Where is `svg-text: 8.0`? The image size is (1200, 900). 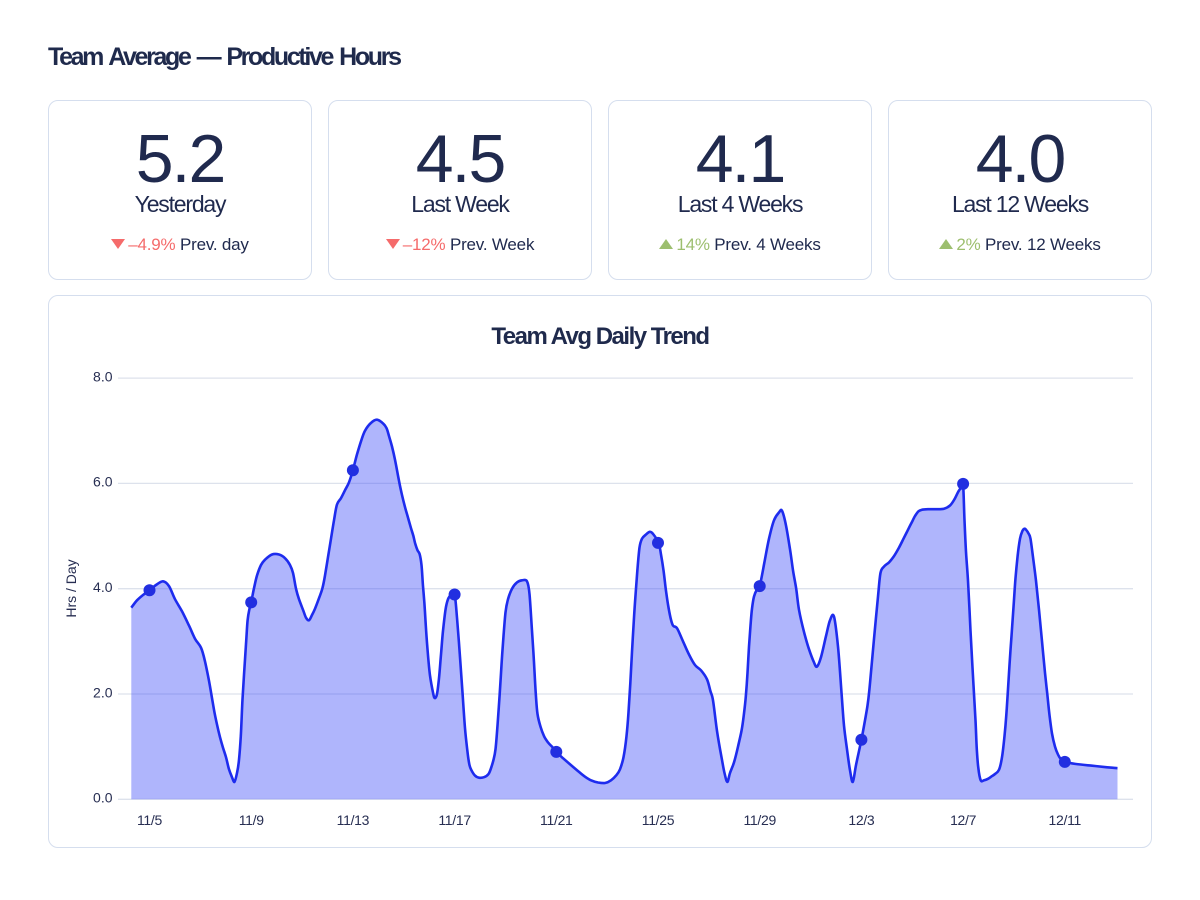
svg-text: 8.0 is located at coordinates (103, 376).